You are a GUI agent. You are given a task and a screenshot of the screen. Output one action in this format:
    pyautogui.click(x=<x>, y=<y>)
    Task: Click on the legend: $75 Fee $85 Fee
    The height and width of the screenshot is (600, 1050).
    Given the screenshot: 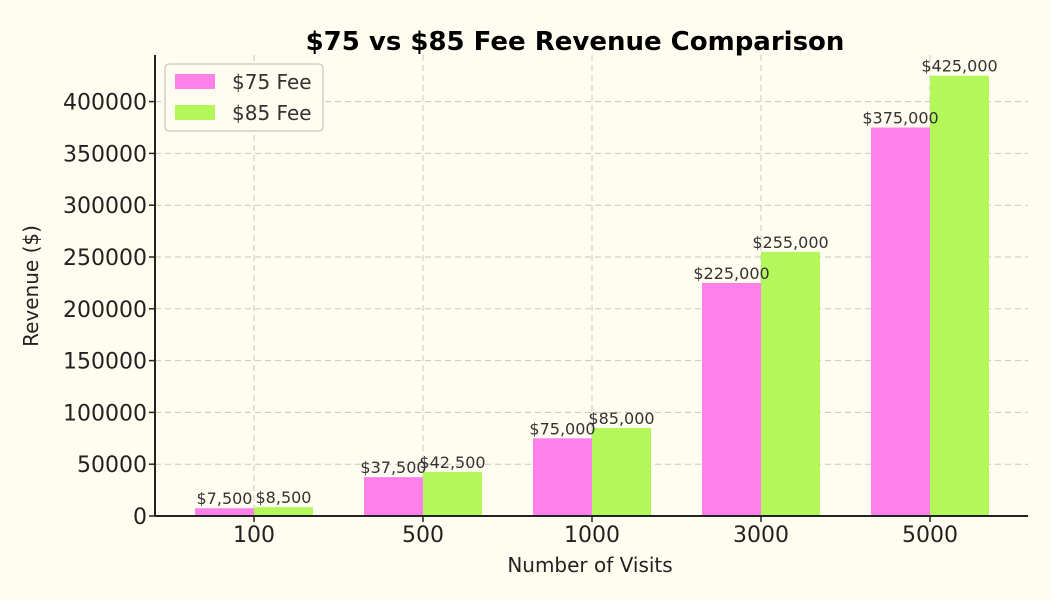 What is the action you would take?
    pyautogui.click(x=244, y=97)
    